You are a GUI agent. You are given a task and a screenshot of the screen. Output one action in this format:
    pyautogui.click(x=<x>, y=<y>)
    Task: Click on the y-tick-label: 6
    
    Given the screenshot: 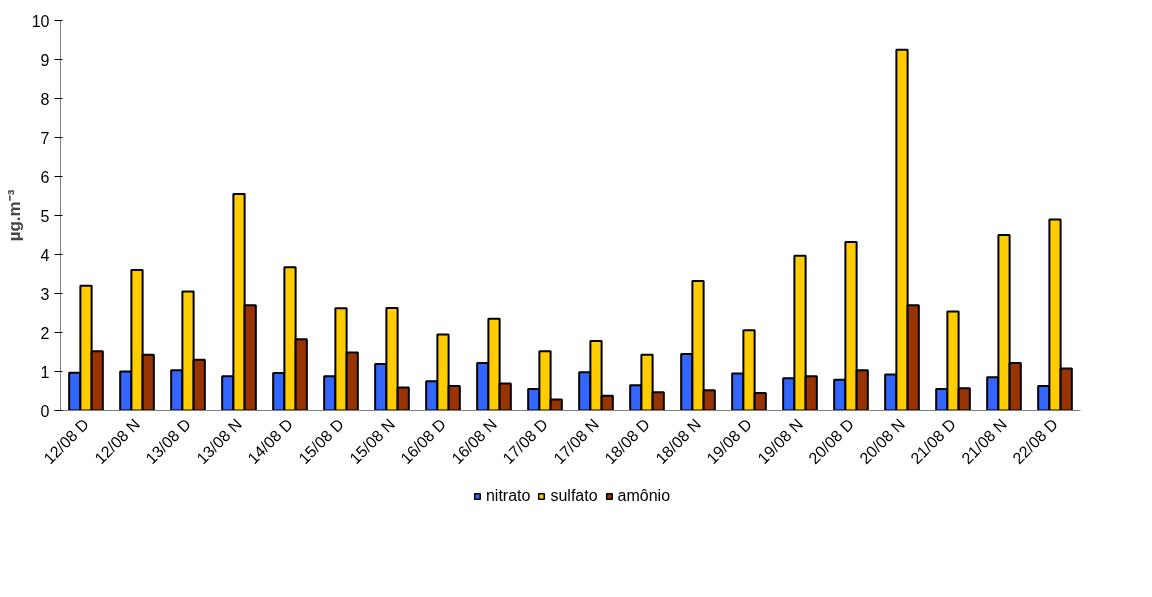 What is the action you would take?
    pyautogui.click(x=45, y=177)
    